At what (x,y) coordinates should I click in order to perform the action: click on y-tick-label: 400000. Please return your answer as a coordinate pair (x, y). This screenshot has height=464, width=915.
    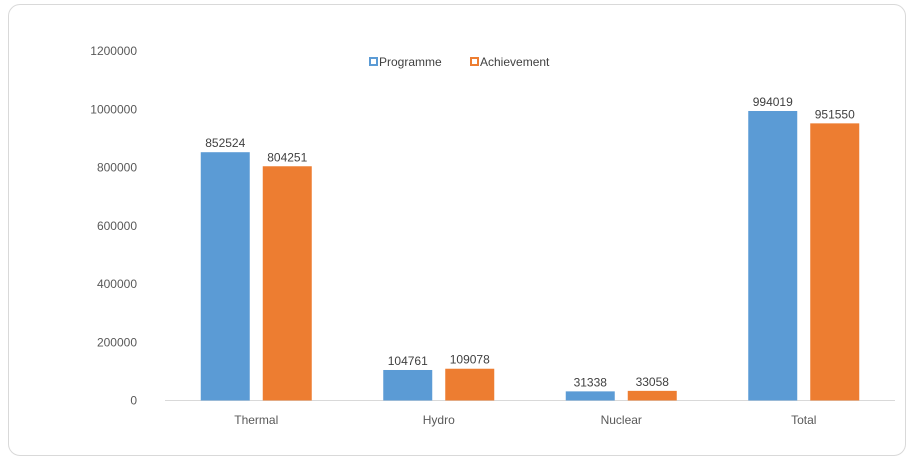
    Looking at the image, I should click on (117, 284).